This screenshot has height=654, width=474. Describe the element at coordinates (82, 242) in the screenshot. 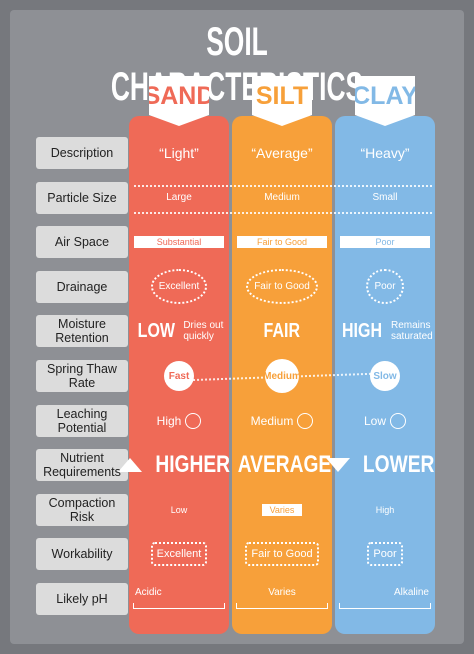

I see `row-label: Air Space` at that location.